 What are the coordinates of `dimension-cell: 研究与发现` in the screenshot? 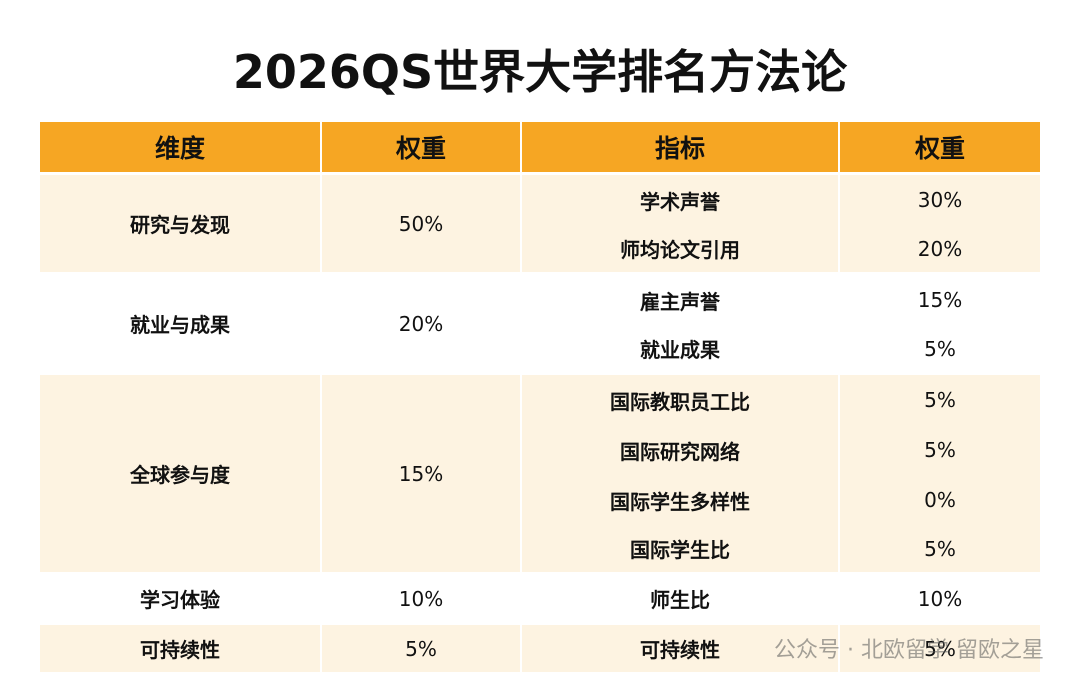 It's located at (180, 223).